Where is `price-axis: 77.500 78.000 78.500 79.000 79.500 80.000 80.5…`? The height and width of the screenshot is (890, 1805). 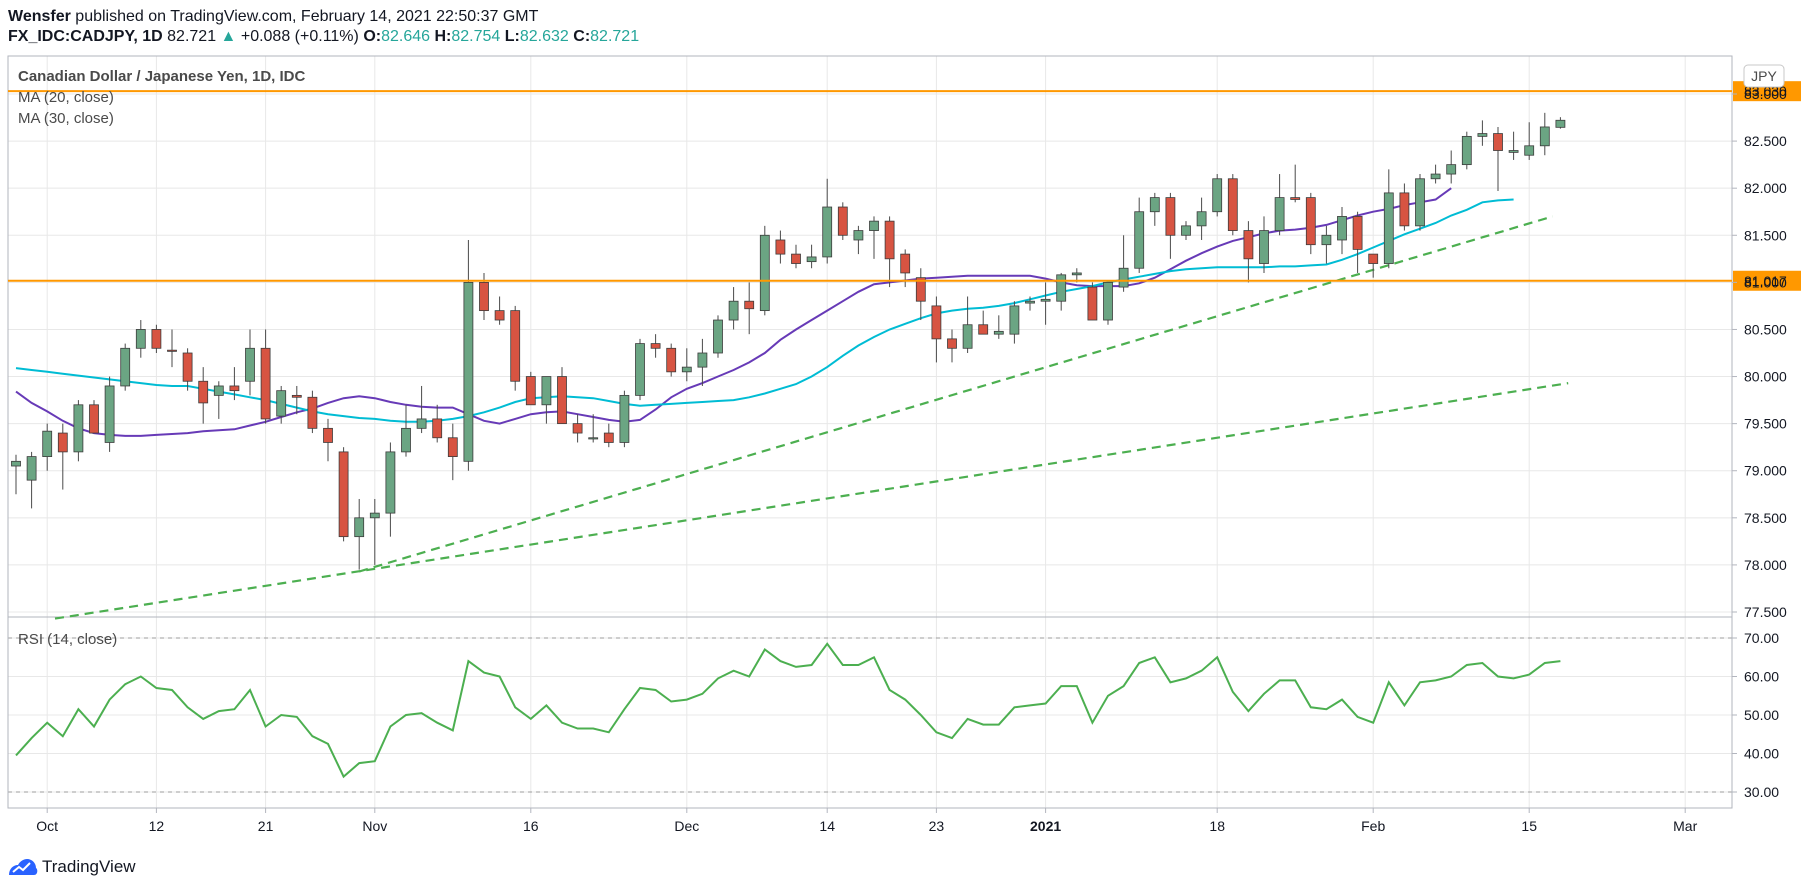
price-axis: 77.500 78.000 78.500 79.000 79.500 80.000 80.5… is located at coordinates (1759, 353).